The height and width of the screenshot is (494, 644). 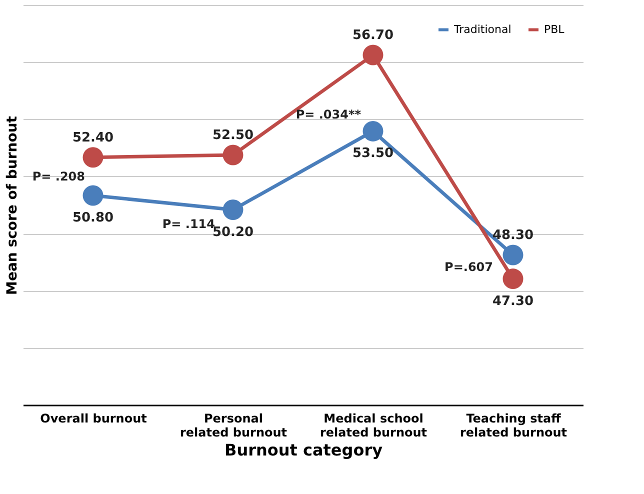 What do you see at coordinates (513, 235) in the screenshot?
I see `data-label: 48.30` at bounding box center [513, 235].